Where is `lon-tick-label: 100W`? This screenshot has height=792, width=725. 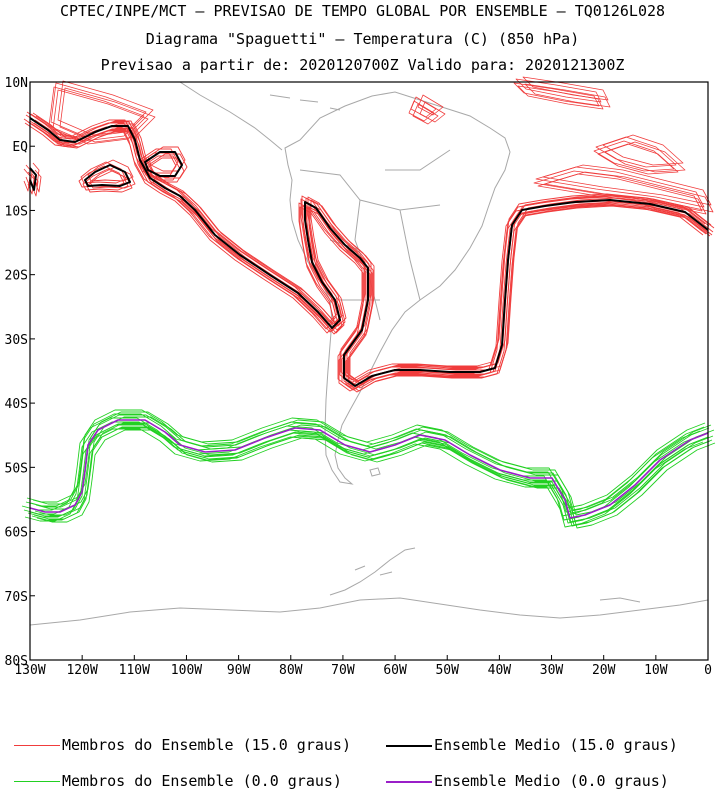 lon-tick-label: 100W is located at coordinates (186, 670).